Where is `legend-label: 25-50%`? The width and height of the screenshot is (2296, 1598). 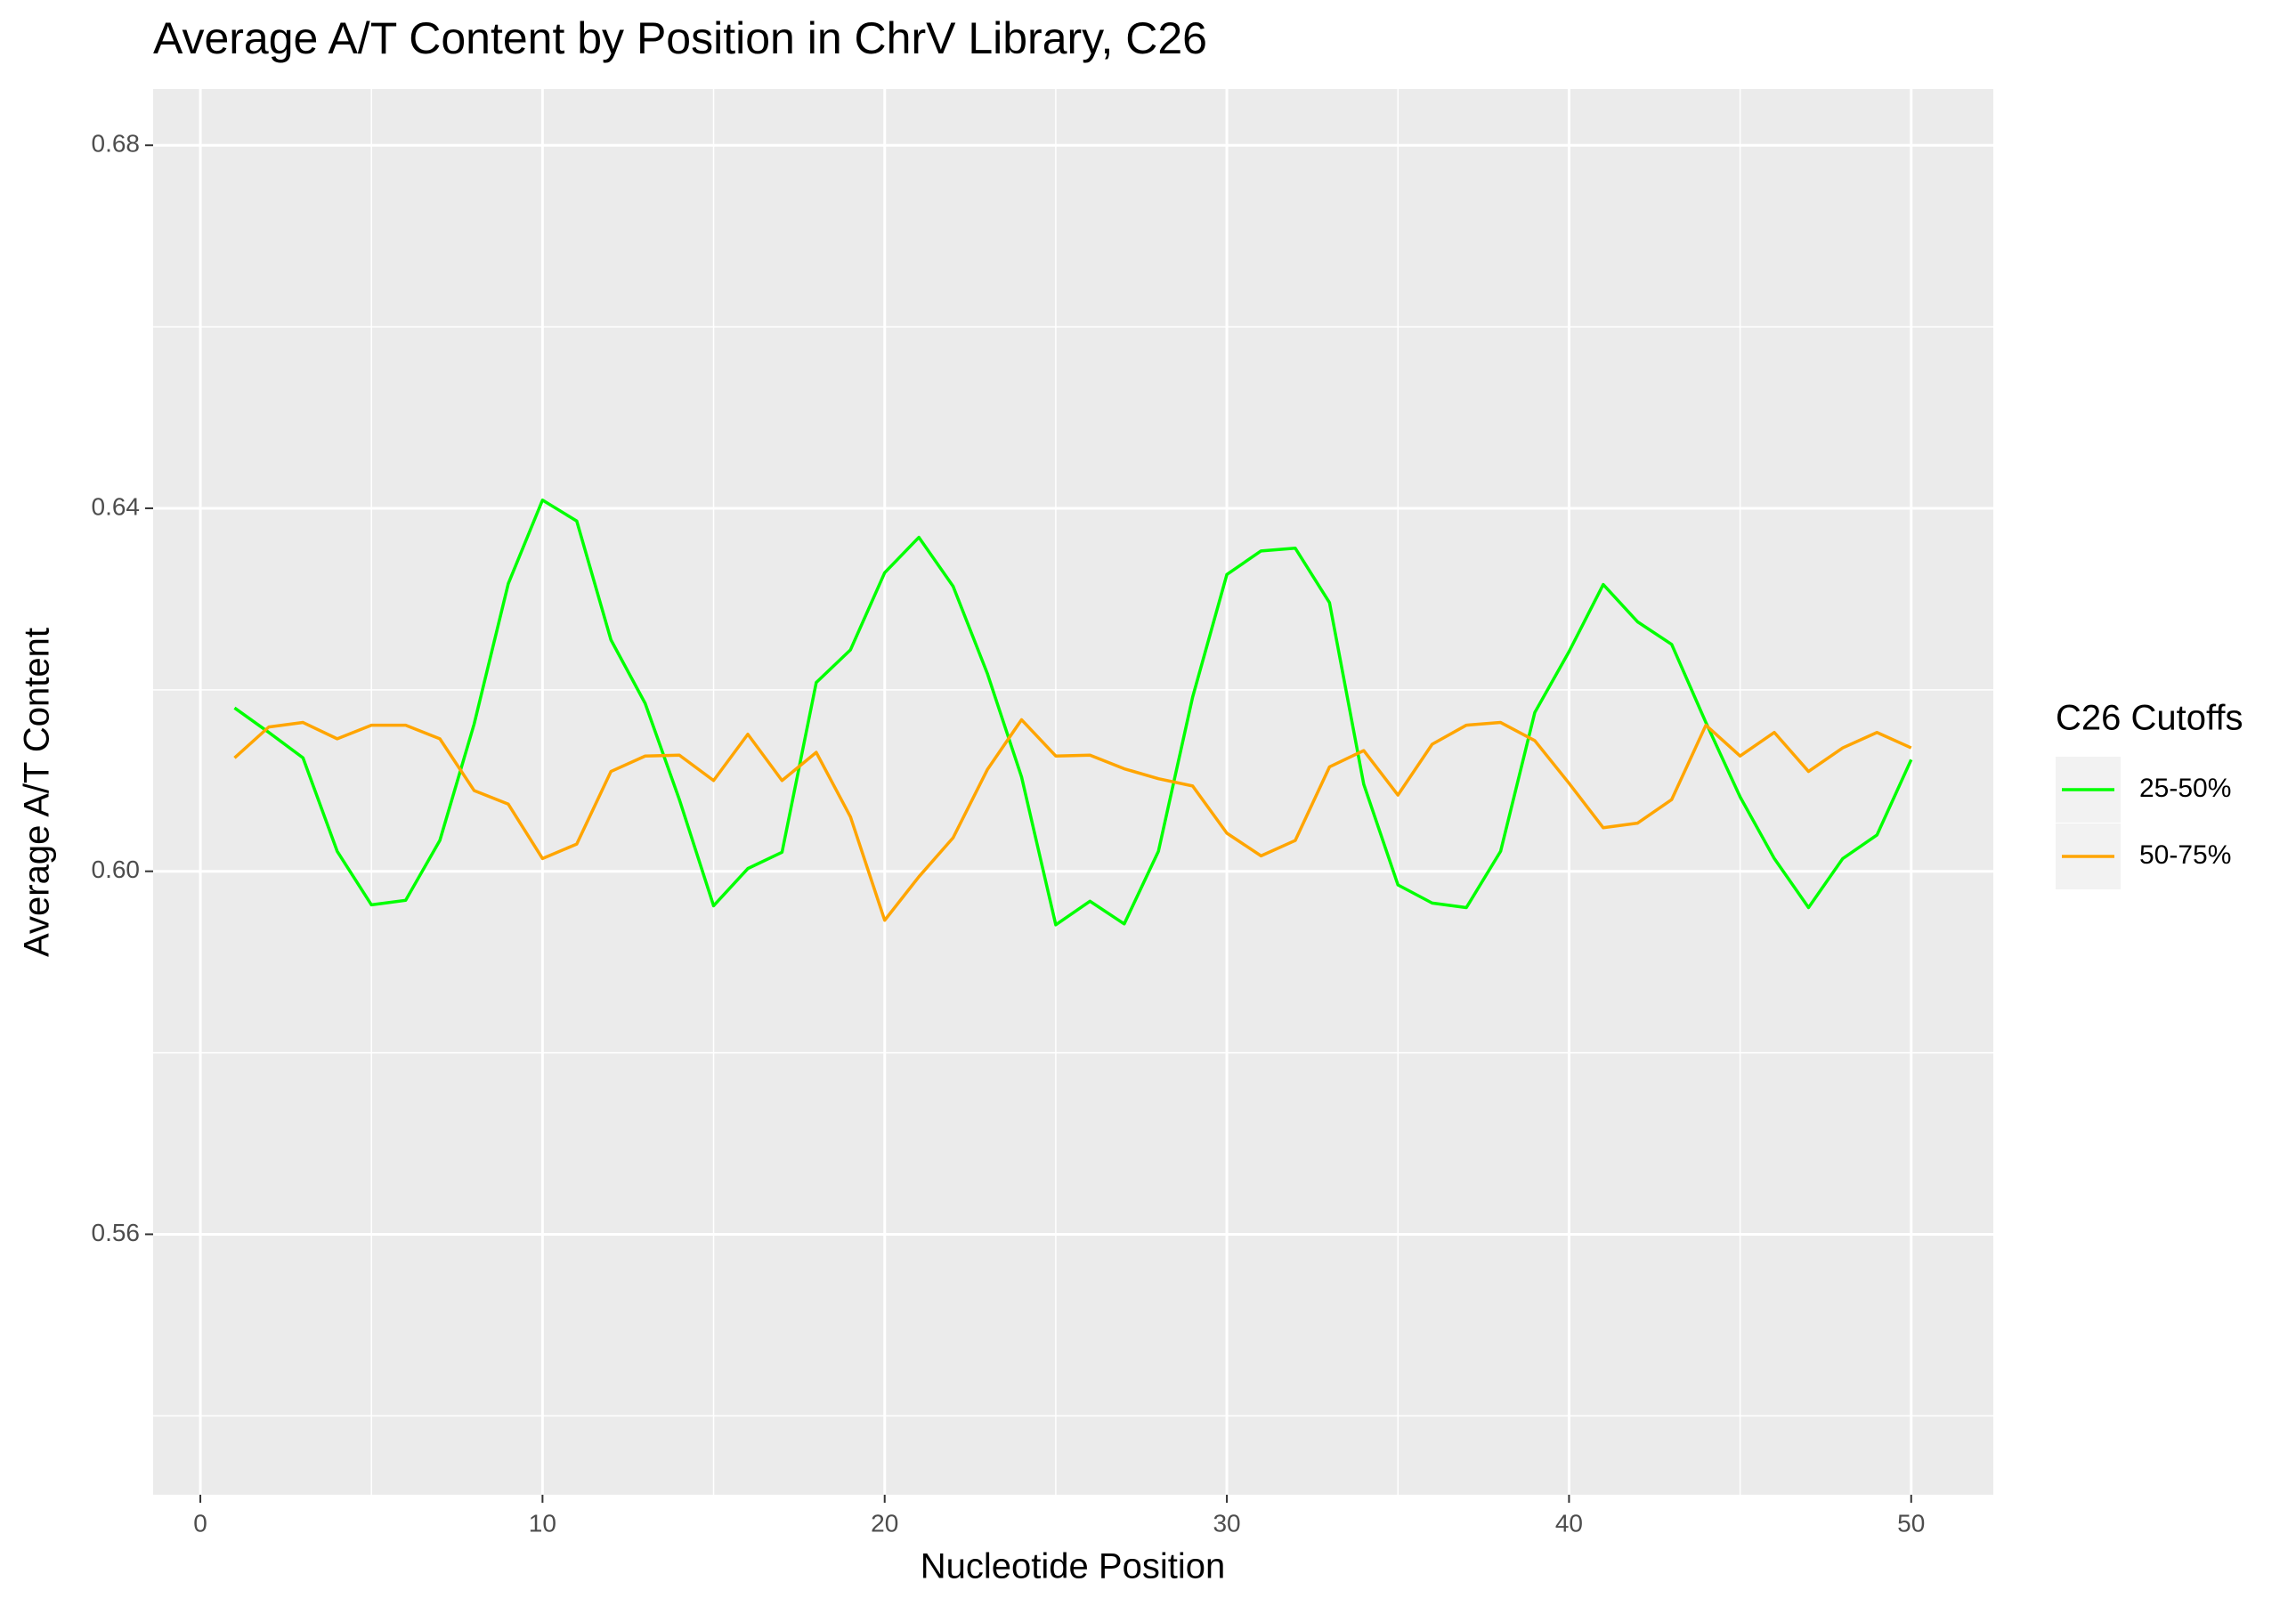
legend-label: 25-50% is located at coordinates (2185, 788).